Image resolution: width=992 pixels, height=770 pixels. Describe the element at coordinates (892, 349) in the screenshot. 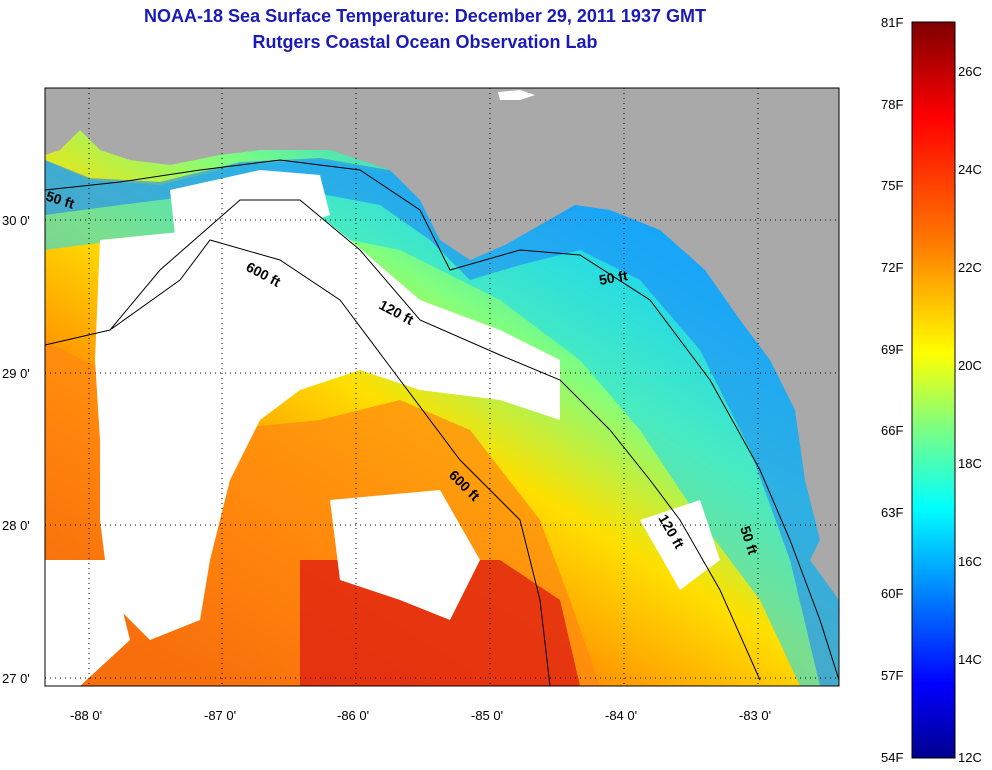

I see `colorbar-label-f: 69F` at that location.